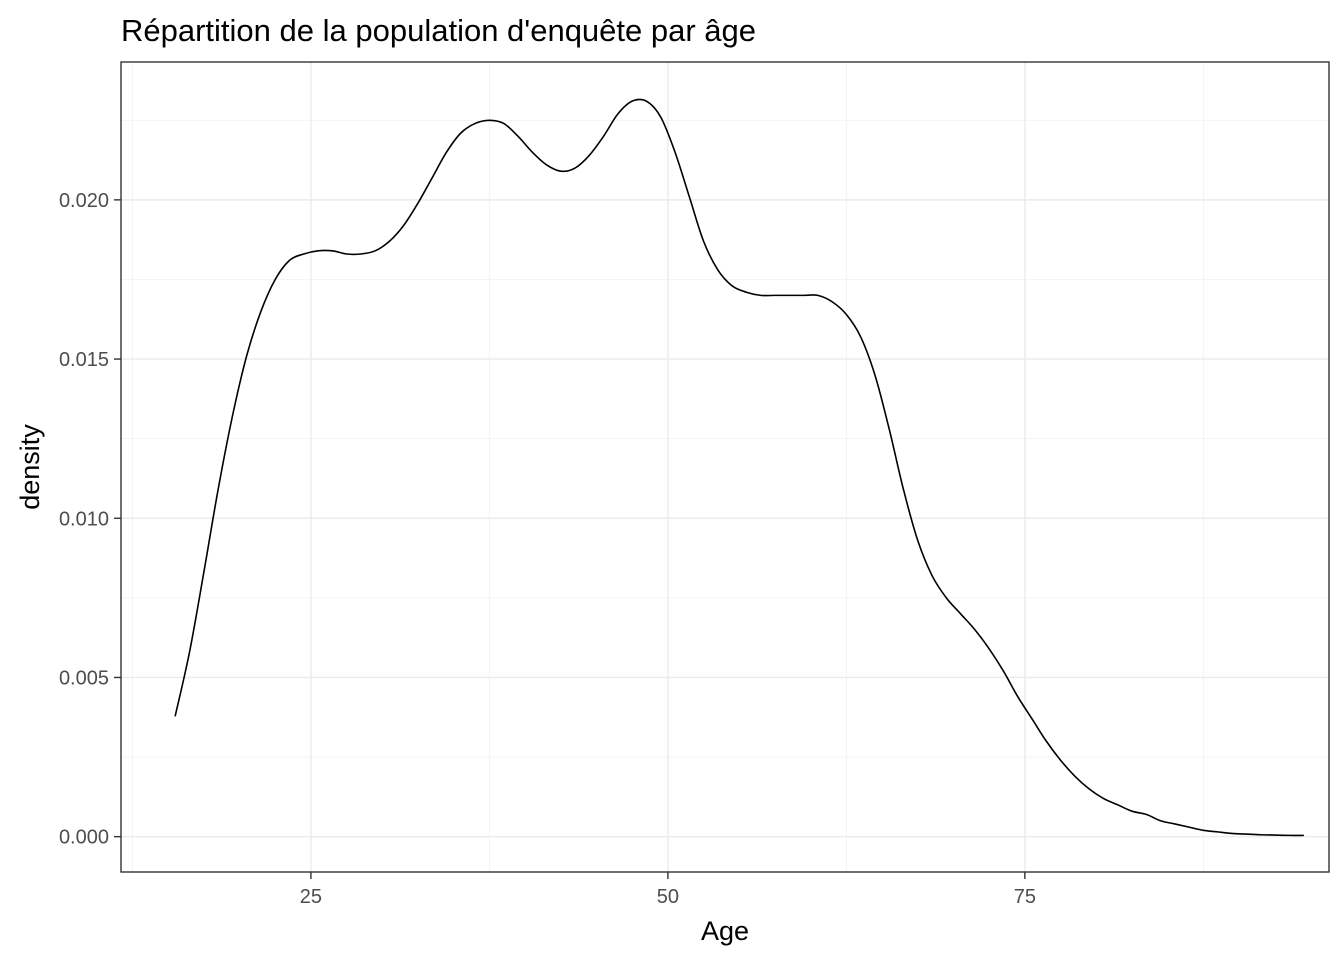  I want to click on x-axis-title: Age, so click(725, 931).